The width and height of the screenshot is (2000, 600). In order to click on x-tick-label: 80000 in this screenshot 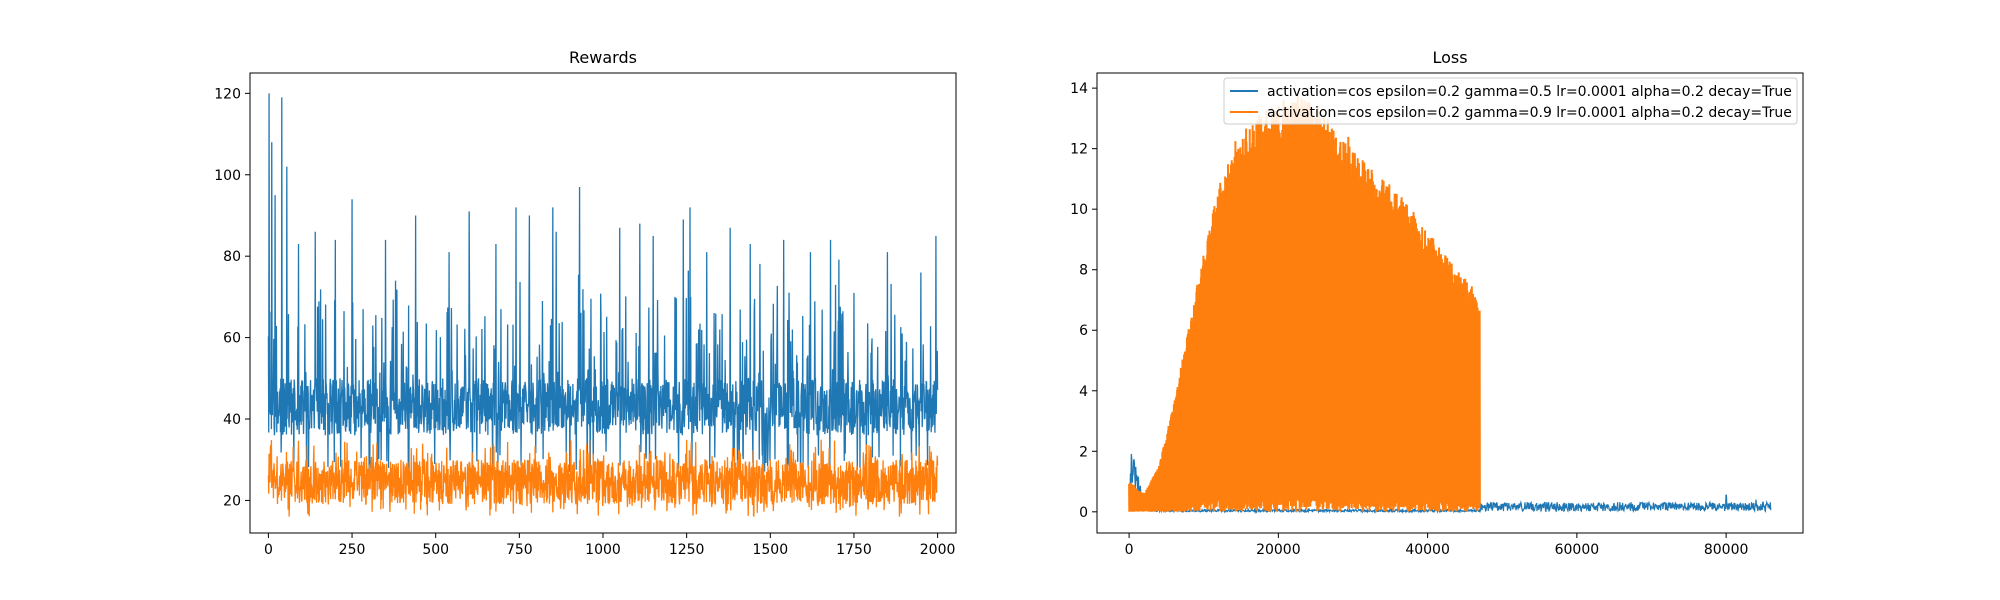, I will do `click(1726, 550)`.